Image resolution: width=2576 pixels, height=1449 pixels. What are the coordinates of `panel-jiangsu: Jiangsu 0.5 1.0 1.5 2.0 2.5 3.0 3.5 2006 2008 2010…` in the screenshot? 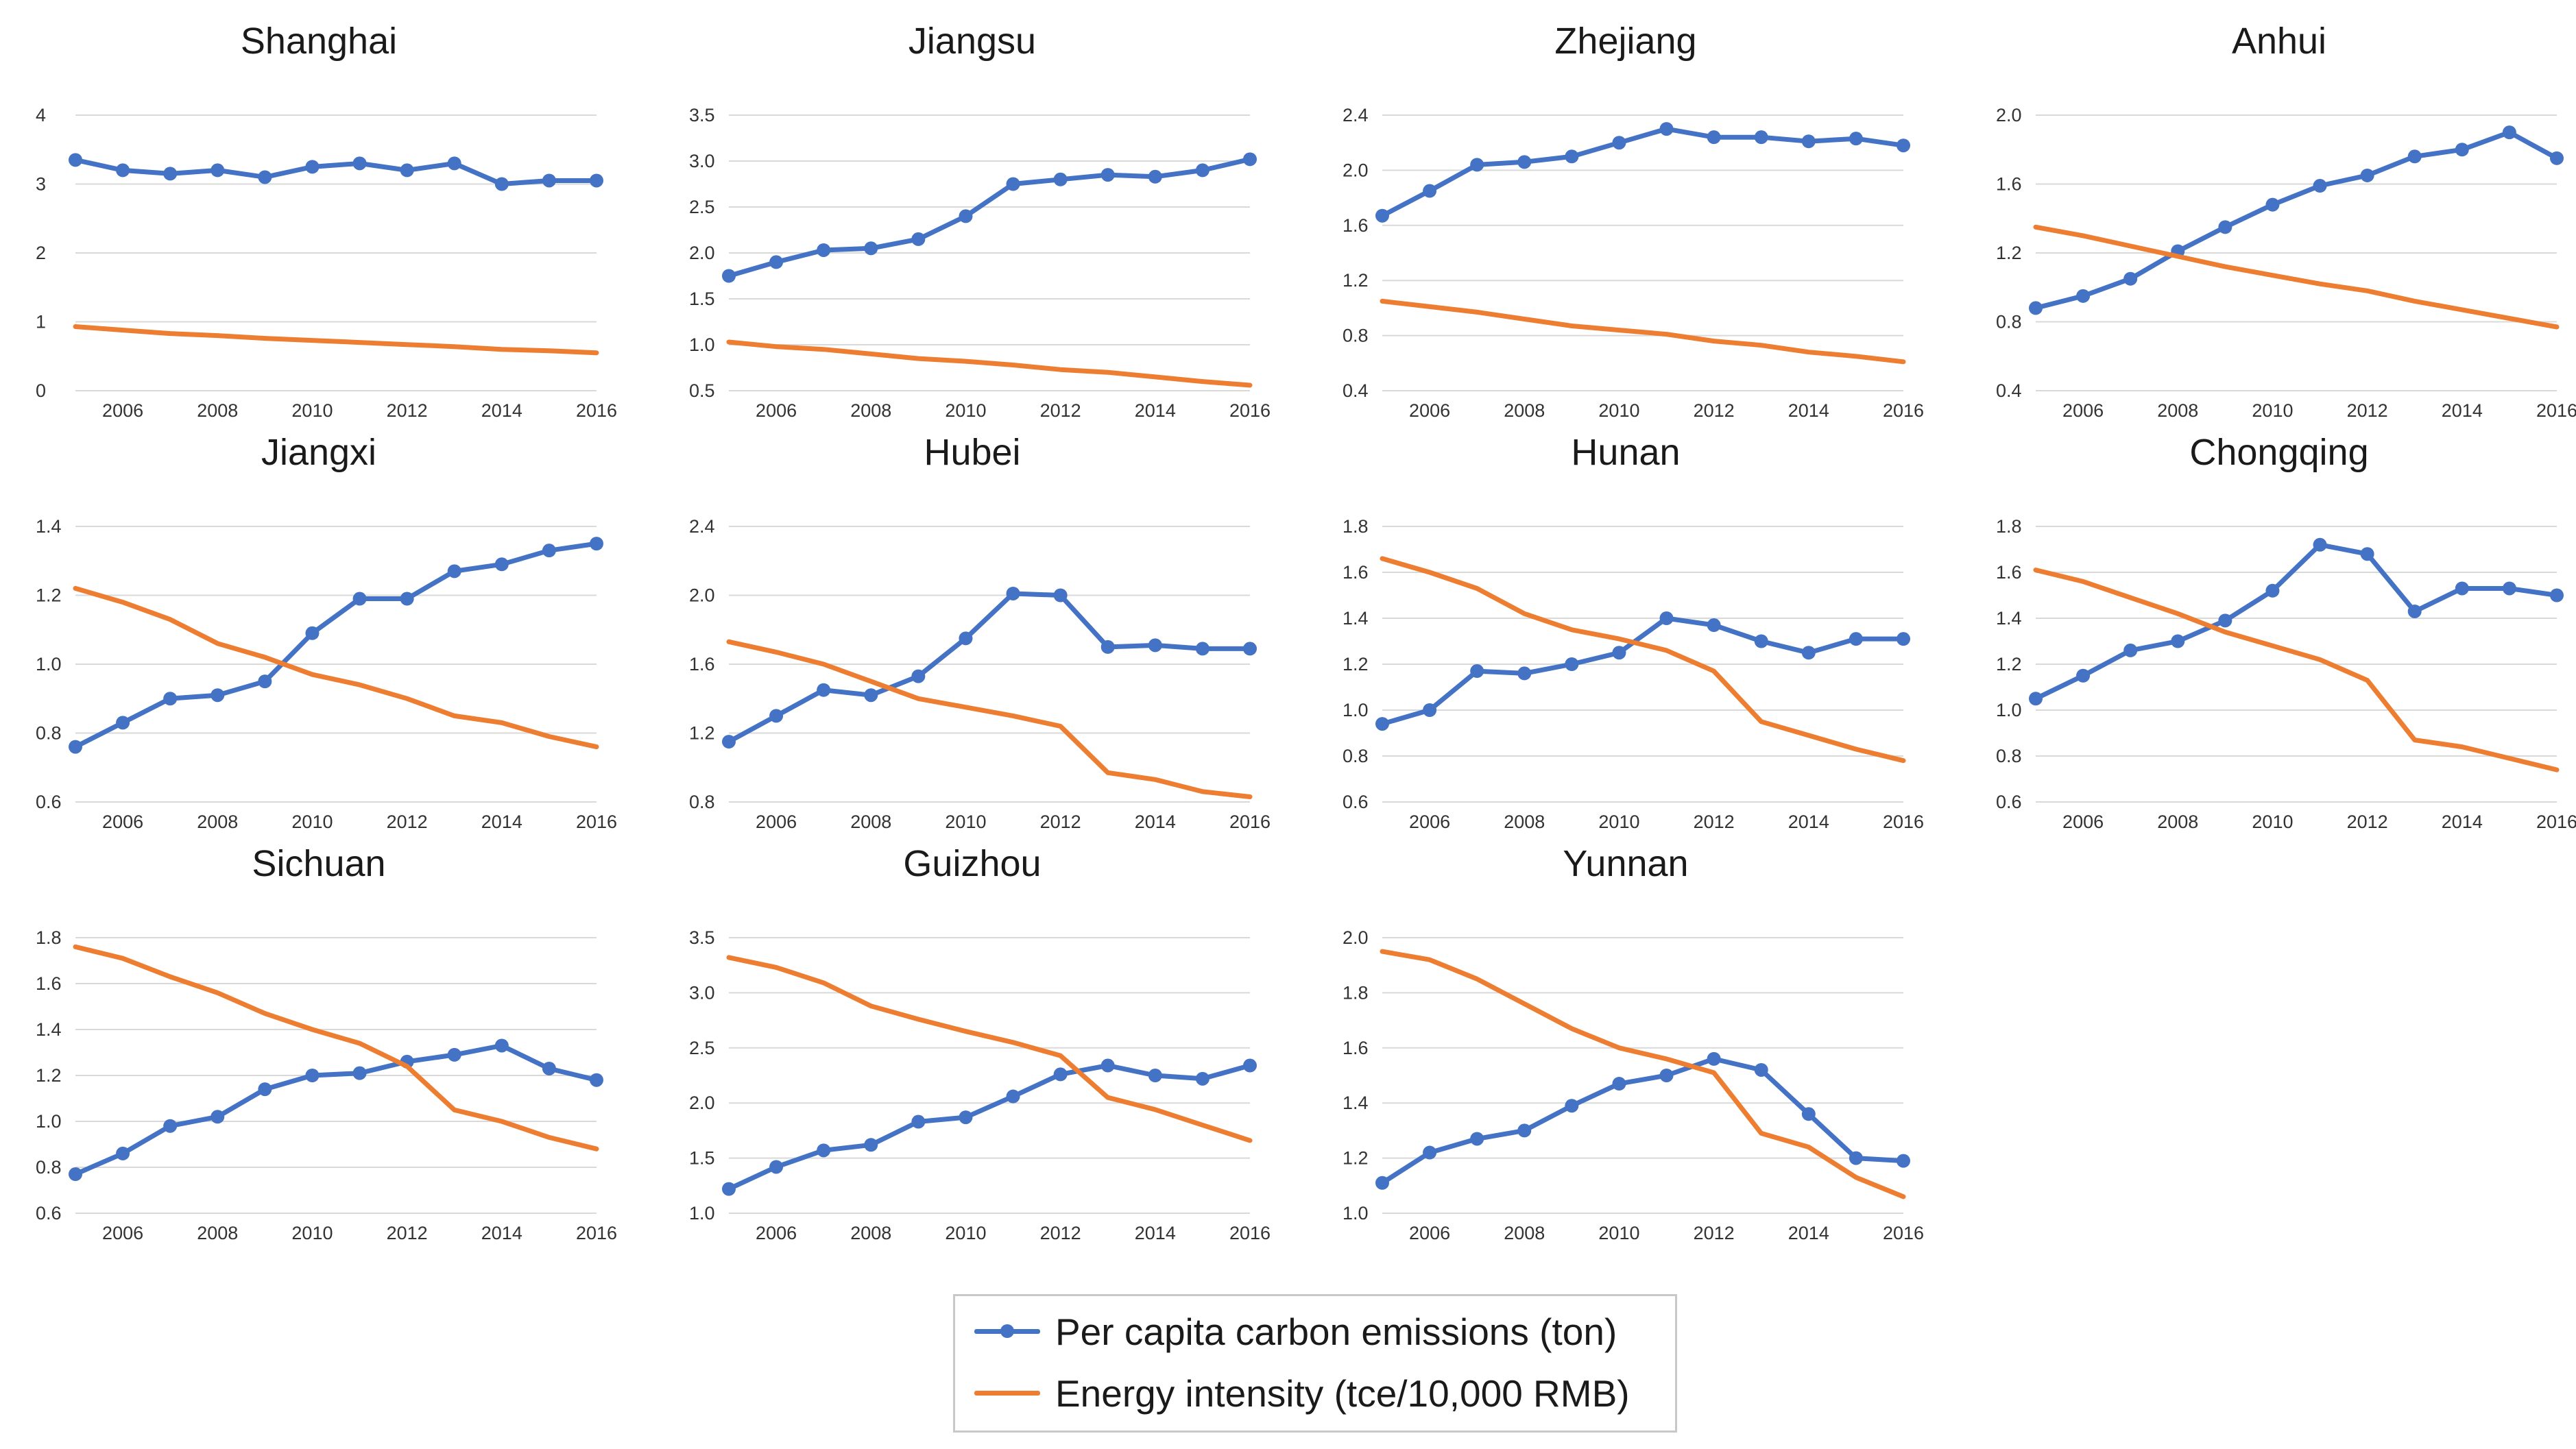 It's located at (980, 221).